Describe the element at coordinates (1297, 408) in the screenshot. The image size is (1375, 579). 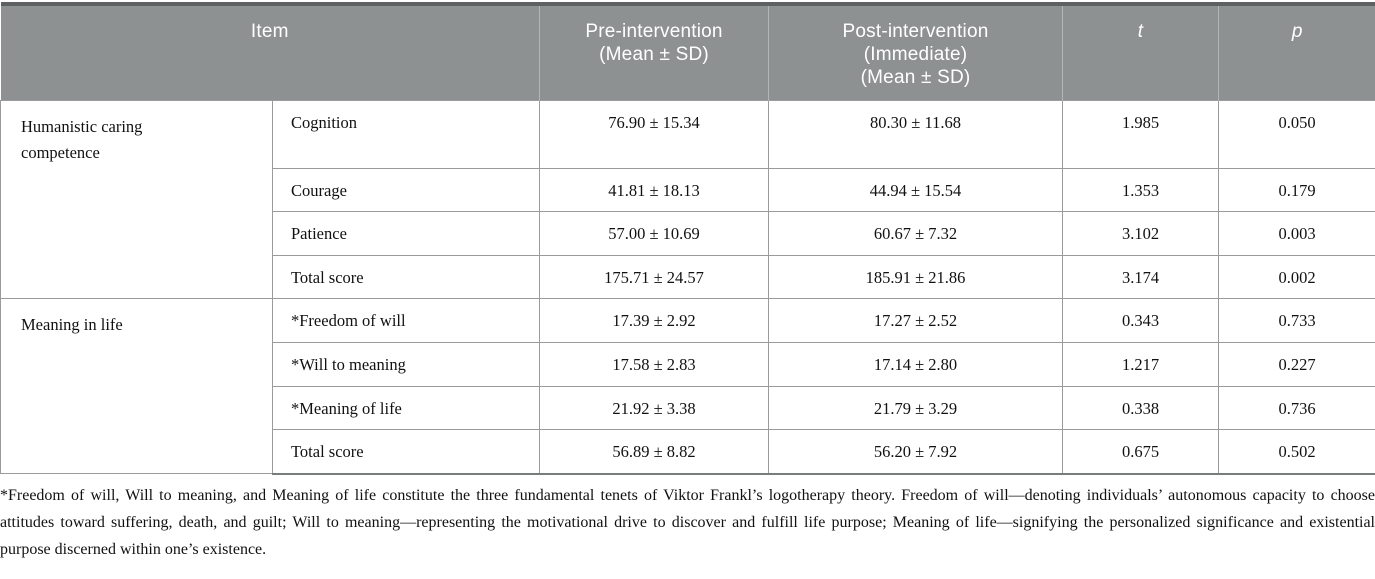
I see `p-value: 0.736` at that location.